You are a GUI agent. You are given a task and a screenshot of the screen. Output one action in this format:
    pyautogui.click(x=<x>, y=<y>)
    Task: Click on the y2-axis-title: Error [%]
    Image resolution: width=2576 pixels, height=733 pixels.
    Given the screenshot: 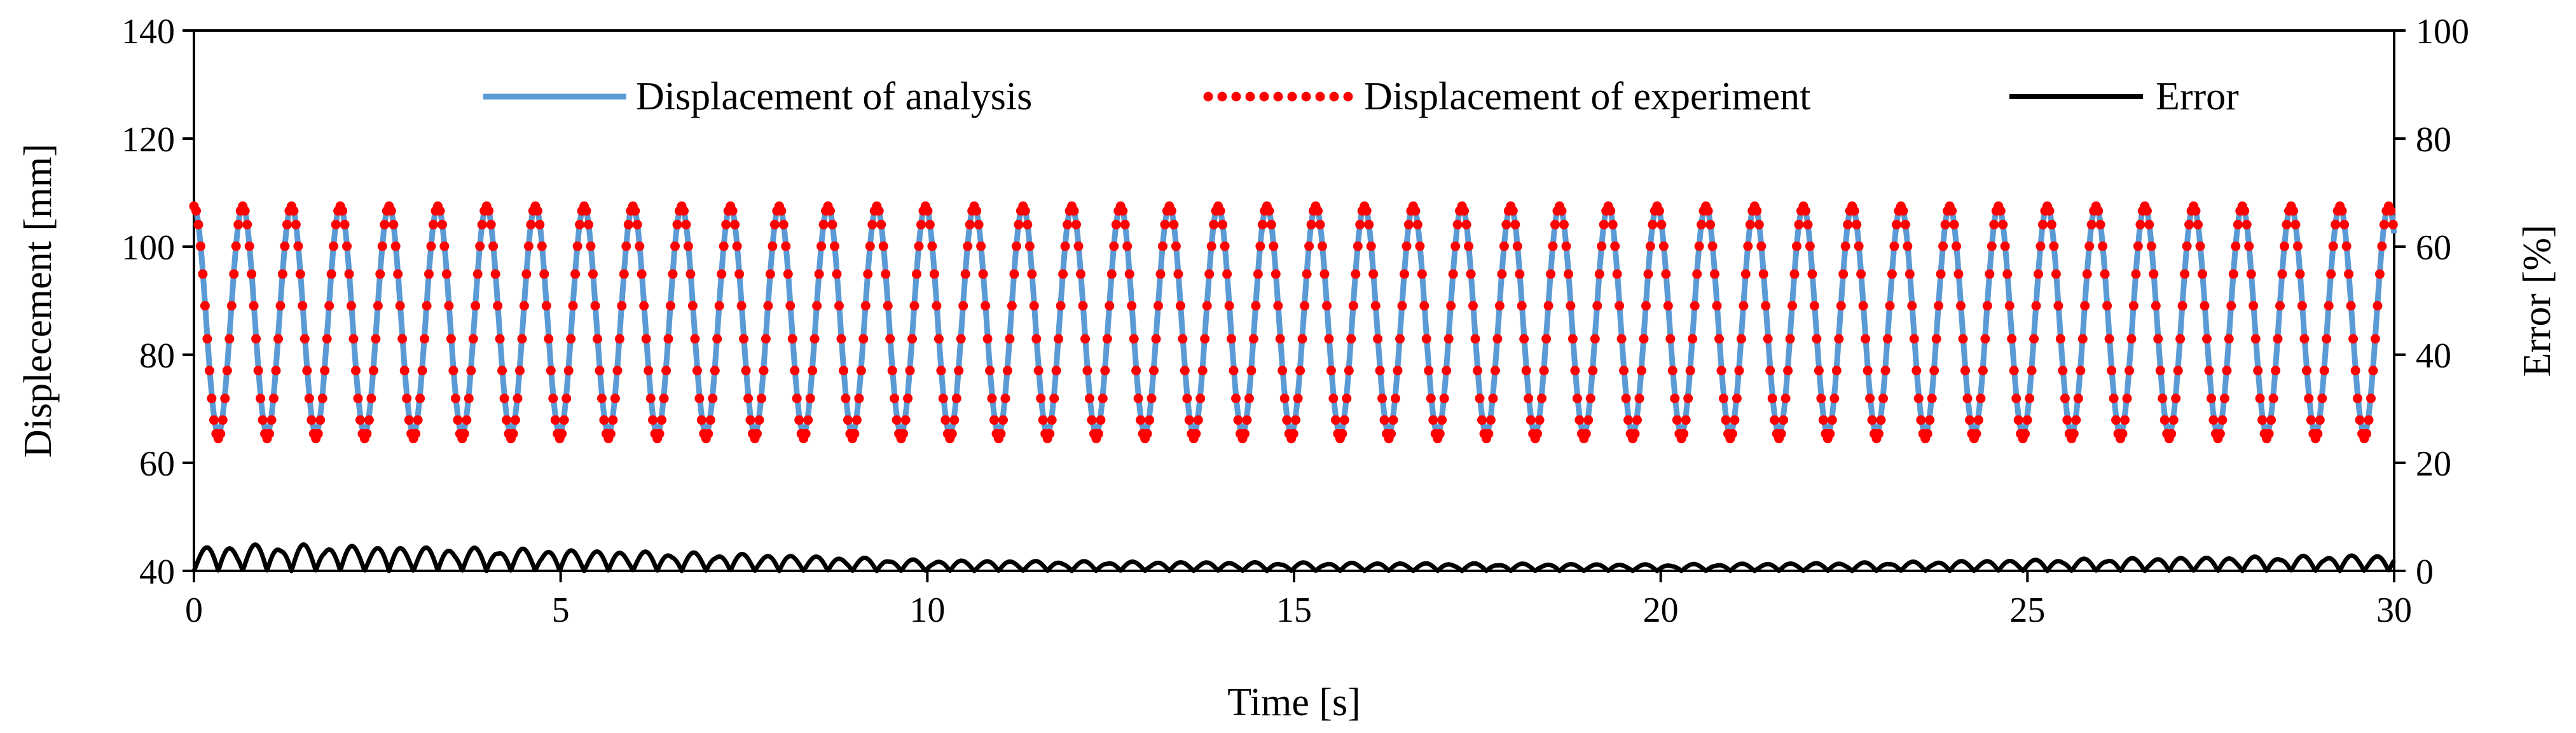 What is the action you would take?
    pyautogui.click(x=2537, y=300)
    